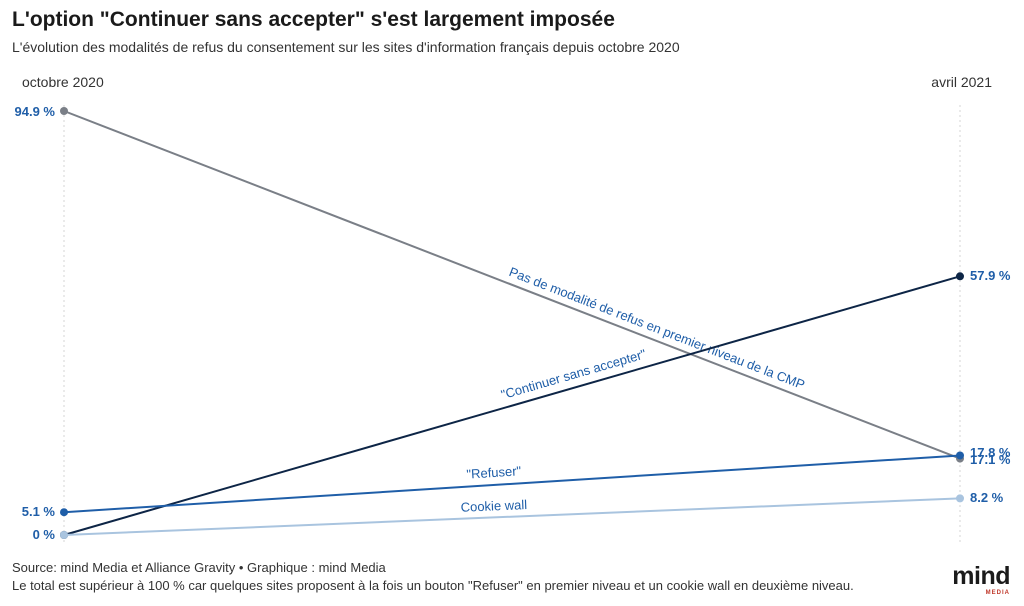  What do you see at coordinates (960, 498) in the screenshot?
I see `series-4-point-end` at bounding box center [960, 498].